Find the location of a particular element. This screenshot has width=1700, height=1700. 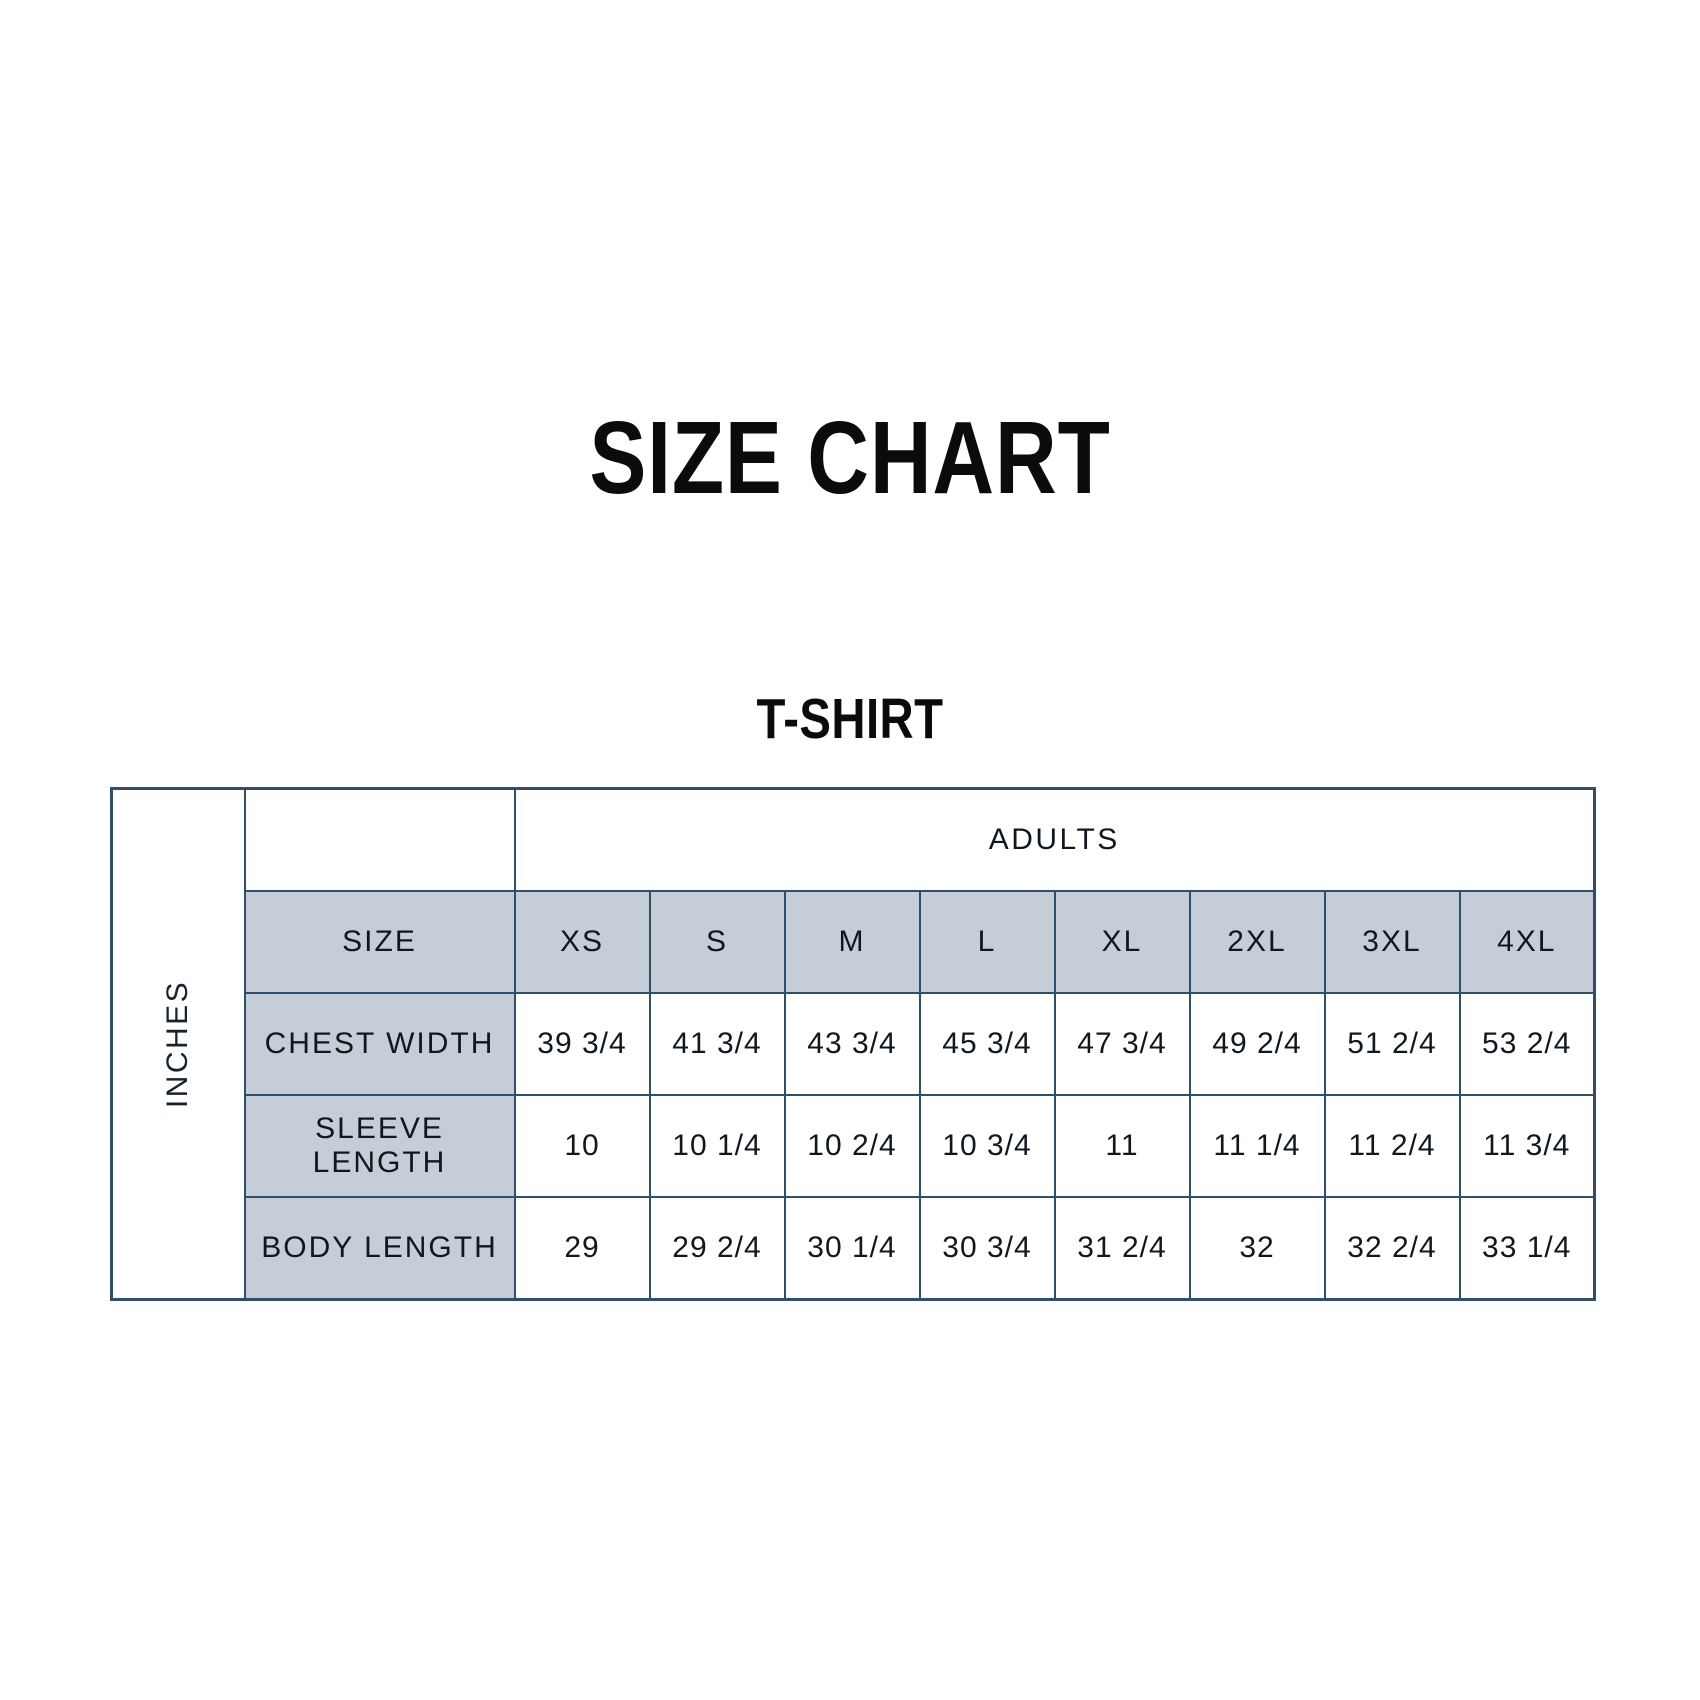

sleeve-length-4xl: 11 3/4 is located at coordinates (1527, 1146).